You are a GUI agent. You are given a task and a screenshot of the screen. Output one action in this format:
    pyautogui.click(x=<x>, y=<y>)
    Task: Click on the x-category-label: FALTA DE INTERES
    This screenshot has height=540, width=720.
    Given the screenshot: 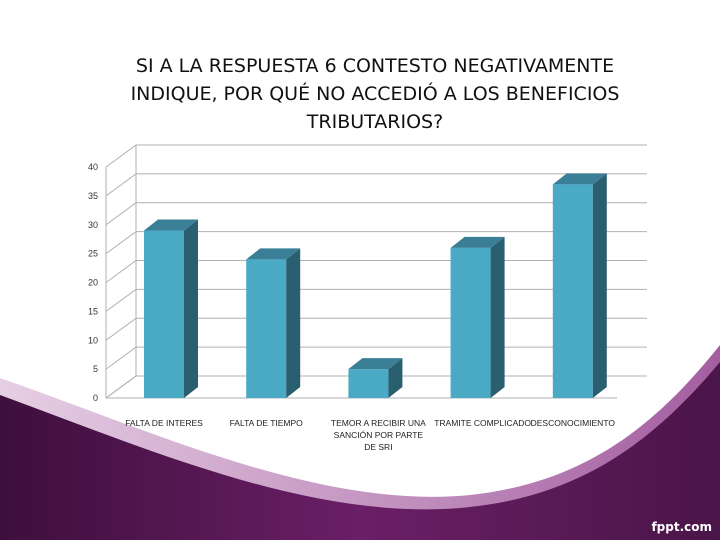 What is the action you would take?
    pyautogui.click(x=164, y=423)
    